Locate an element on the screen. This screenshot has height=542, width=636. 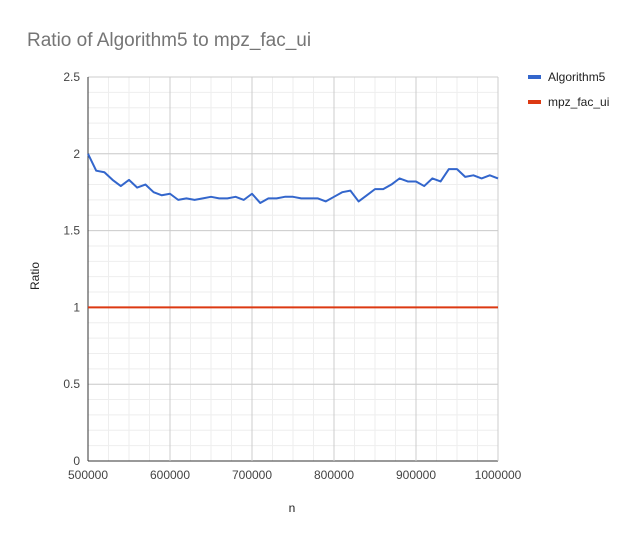
y-tick-label: 1 is located at coordinates (76, 307).